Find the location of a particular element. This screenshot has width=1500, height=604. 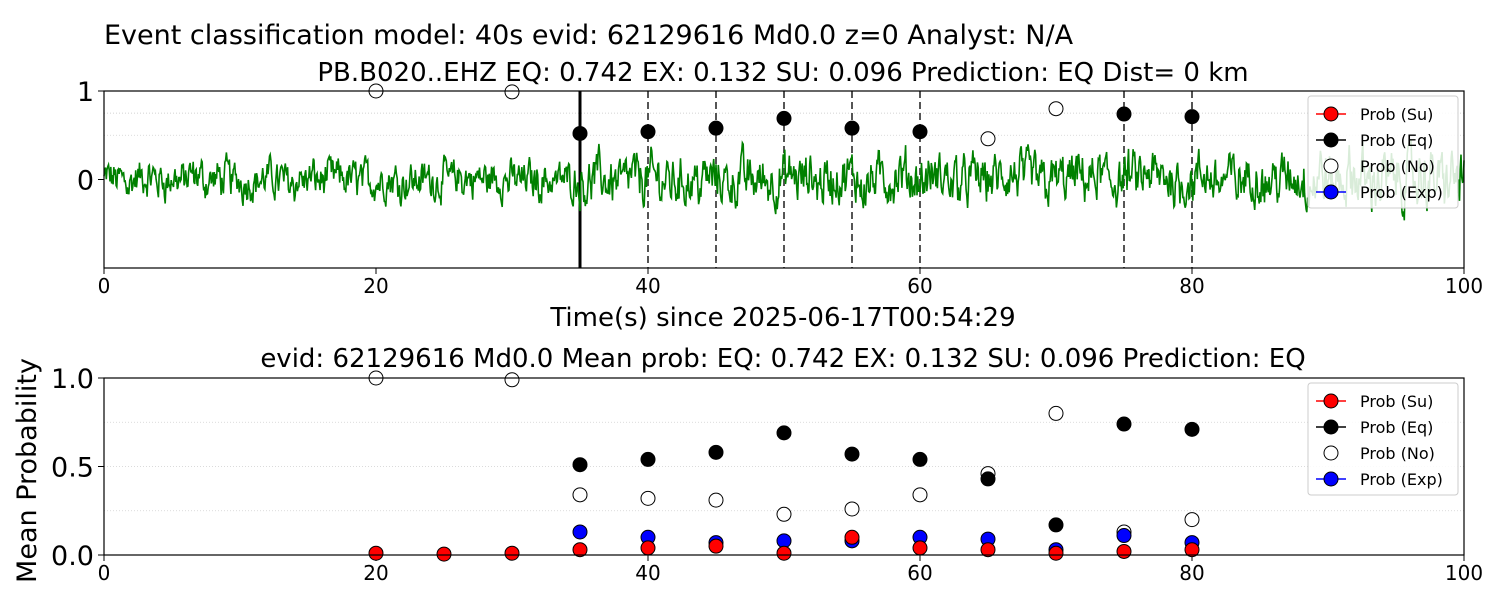

y-tick-label: 0.5 is located at coordinates (72, 468).